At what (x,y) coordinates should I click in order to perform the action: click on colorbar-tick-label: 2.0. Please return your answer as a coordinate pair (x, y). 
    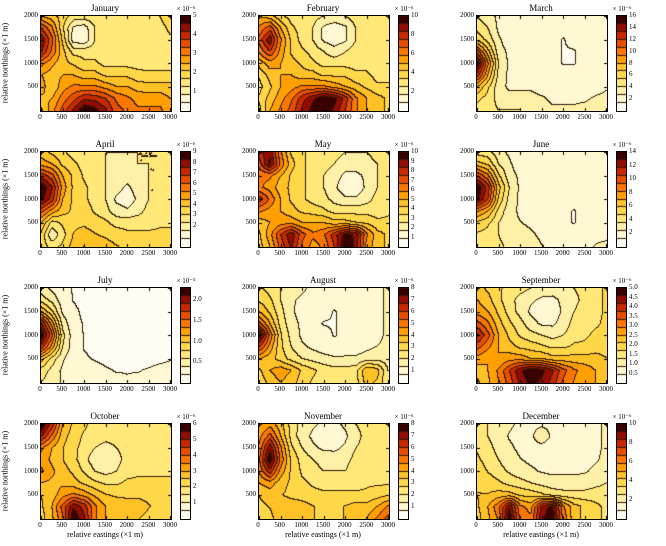
    Looking at the image, I should click on (633, 344).